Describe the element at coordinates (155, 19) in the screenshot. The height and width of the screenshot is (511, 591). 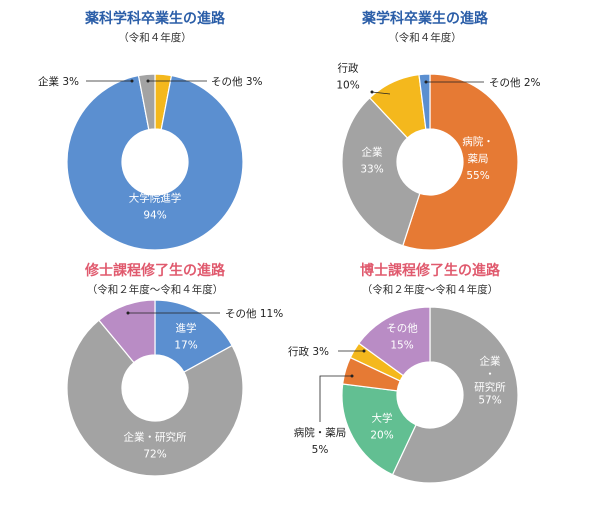
I see `chart-title: 薬科学科卒業生の進路` at that location.